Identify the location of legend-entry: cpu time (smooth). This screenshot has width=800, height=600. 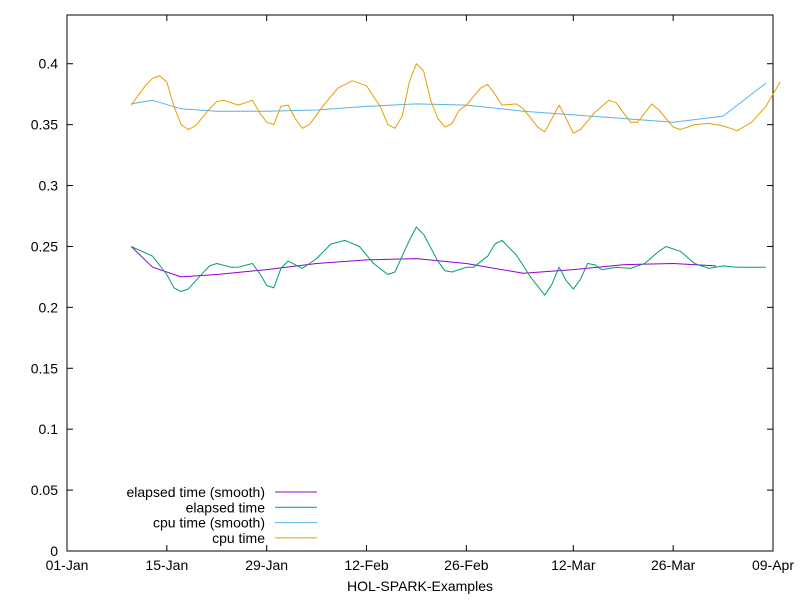
(235, 523).